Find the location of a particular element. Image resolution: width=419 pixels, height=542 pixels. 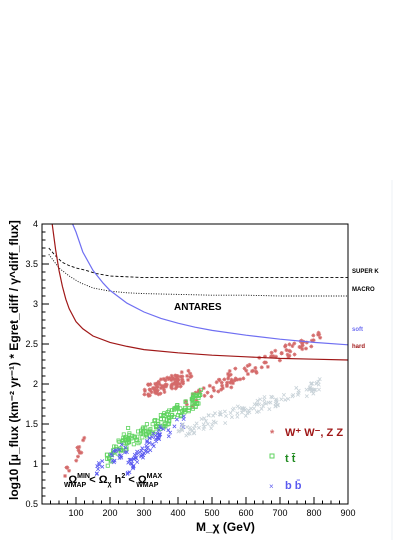

x-tick-label: 500 is located at coordinates (211, 513).